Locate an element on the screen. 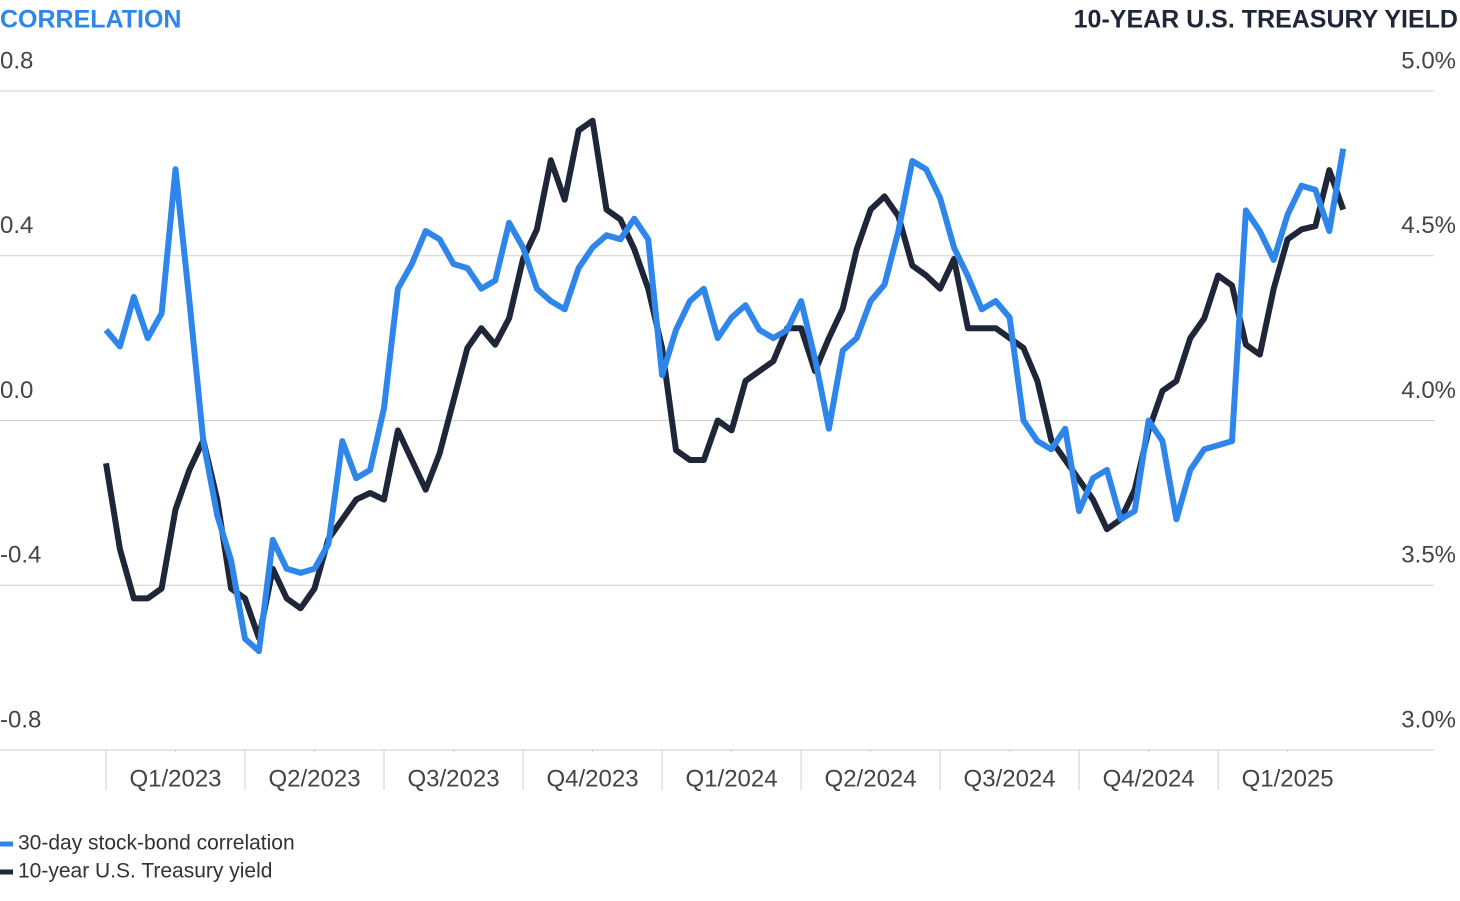 Image resolution: width=1460 pixels, height=901 pixels. legend-label: 30-day stock-bond correlation is located at coordinates (156, 843).